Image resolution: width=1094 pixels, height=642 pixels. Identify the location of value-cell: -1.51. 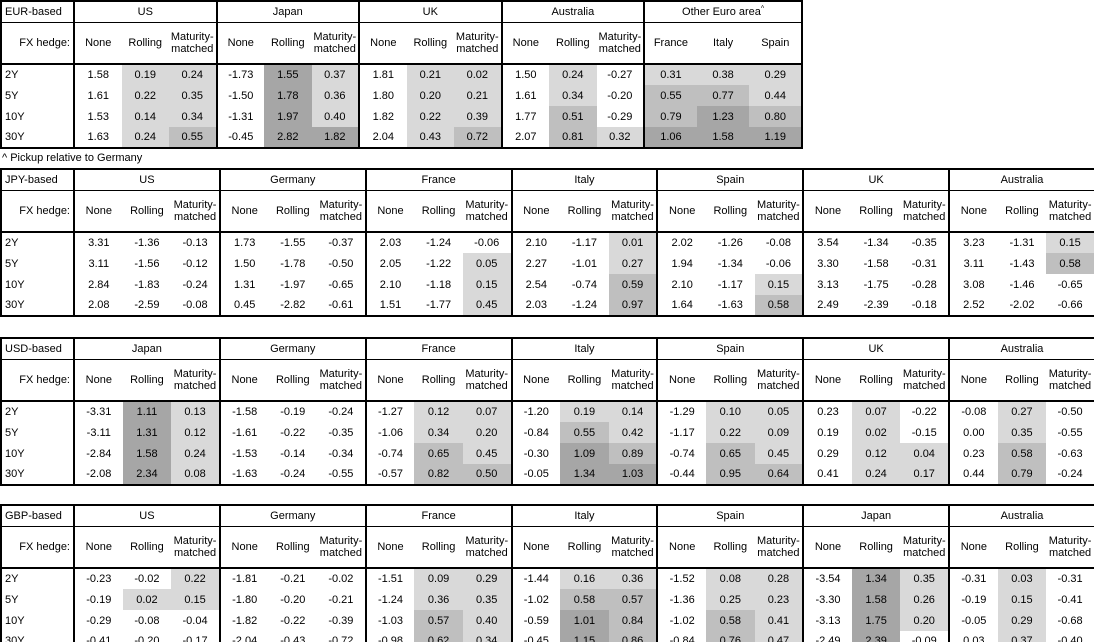
(389, 578).